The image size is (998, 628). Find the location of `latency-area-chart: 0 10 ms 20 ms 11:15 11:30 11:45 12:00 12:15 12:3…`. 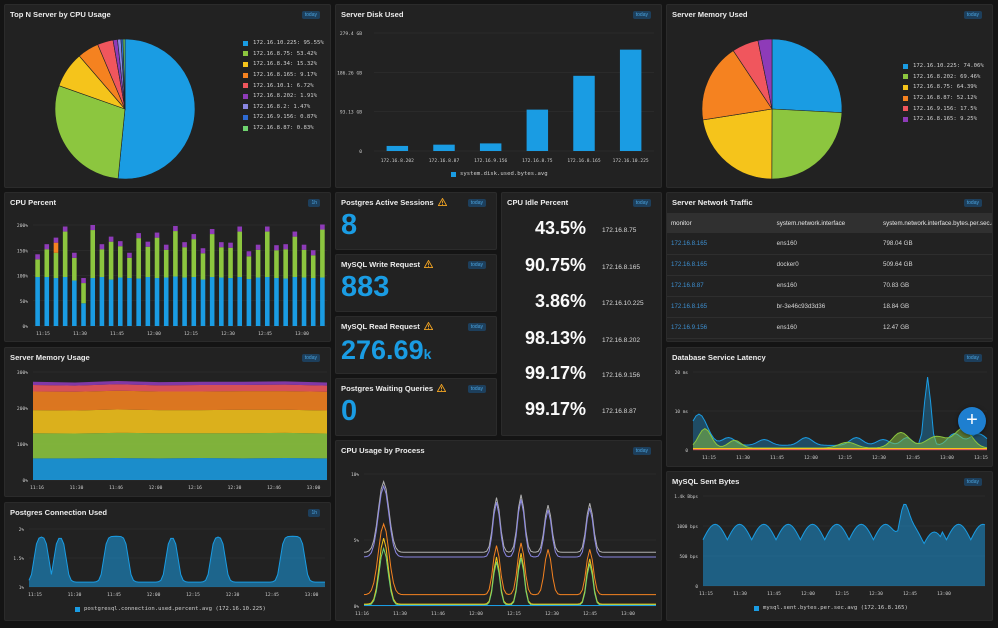

latency-area-chart: 0 10 ms 20 ms 11:15 11:30 11:45 12:00 12:15 12:3… is located at coordinates (831, 415).